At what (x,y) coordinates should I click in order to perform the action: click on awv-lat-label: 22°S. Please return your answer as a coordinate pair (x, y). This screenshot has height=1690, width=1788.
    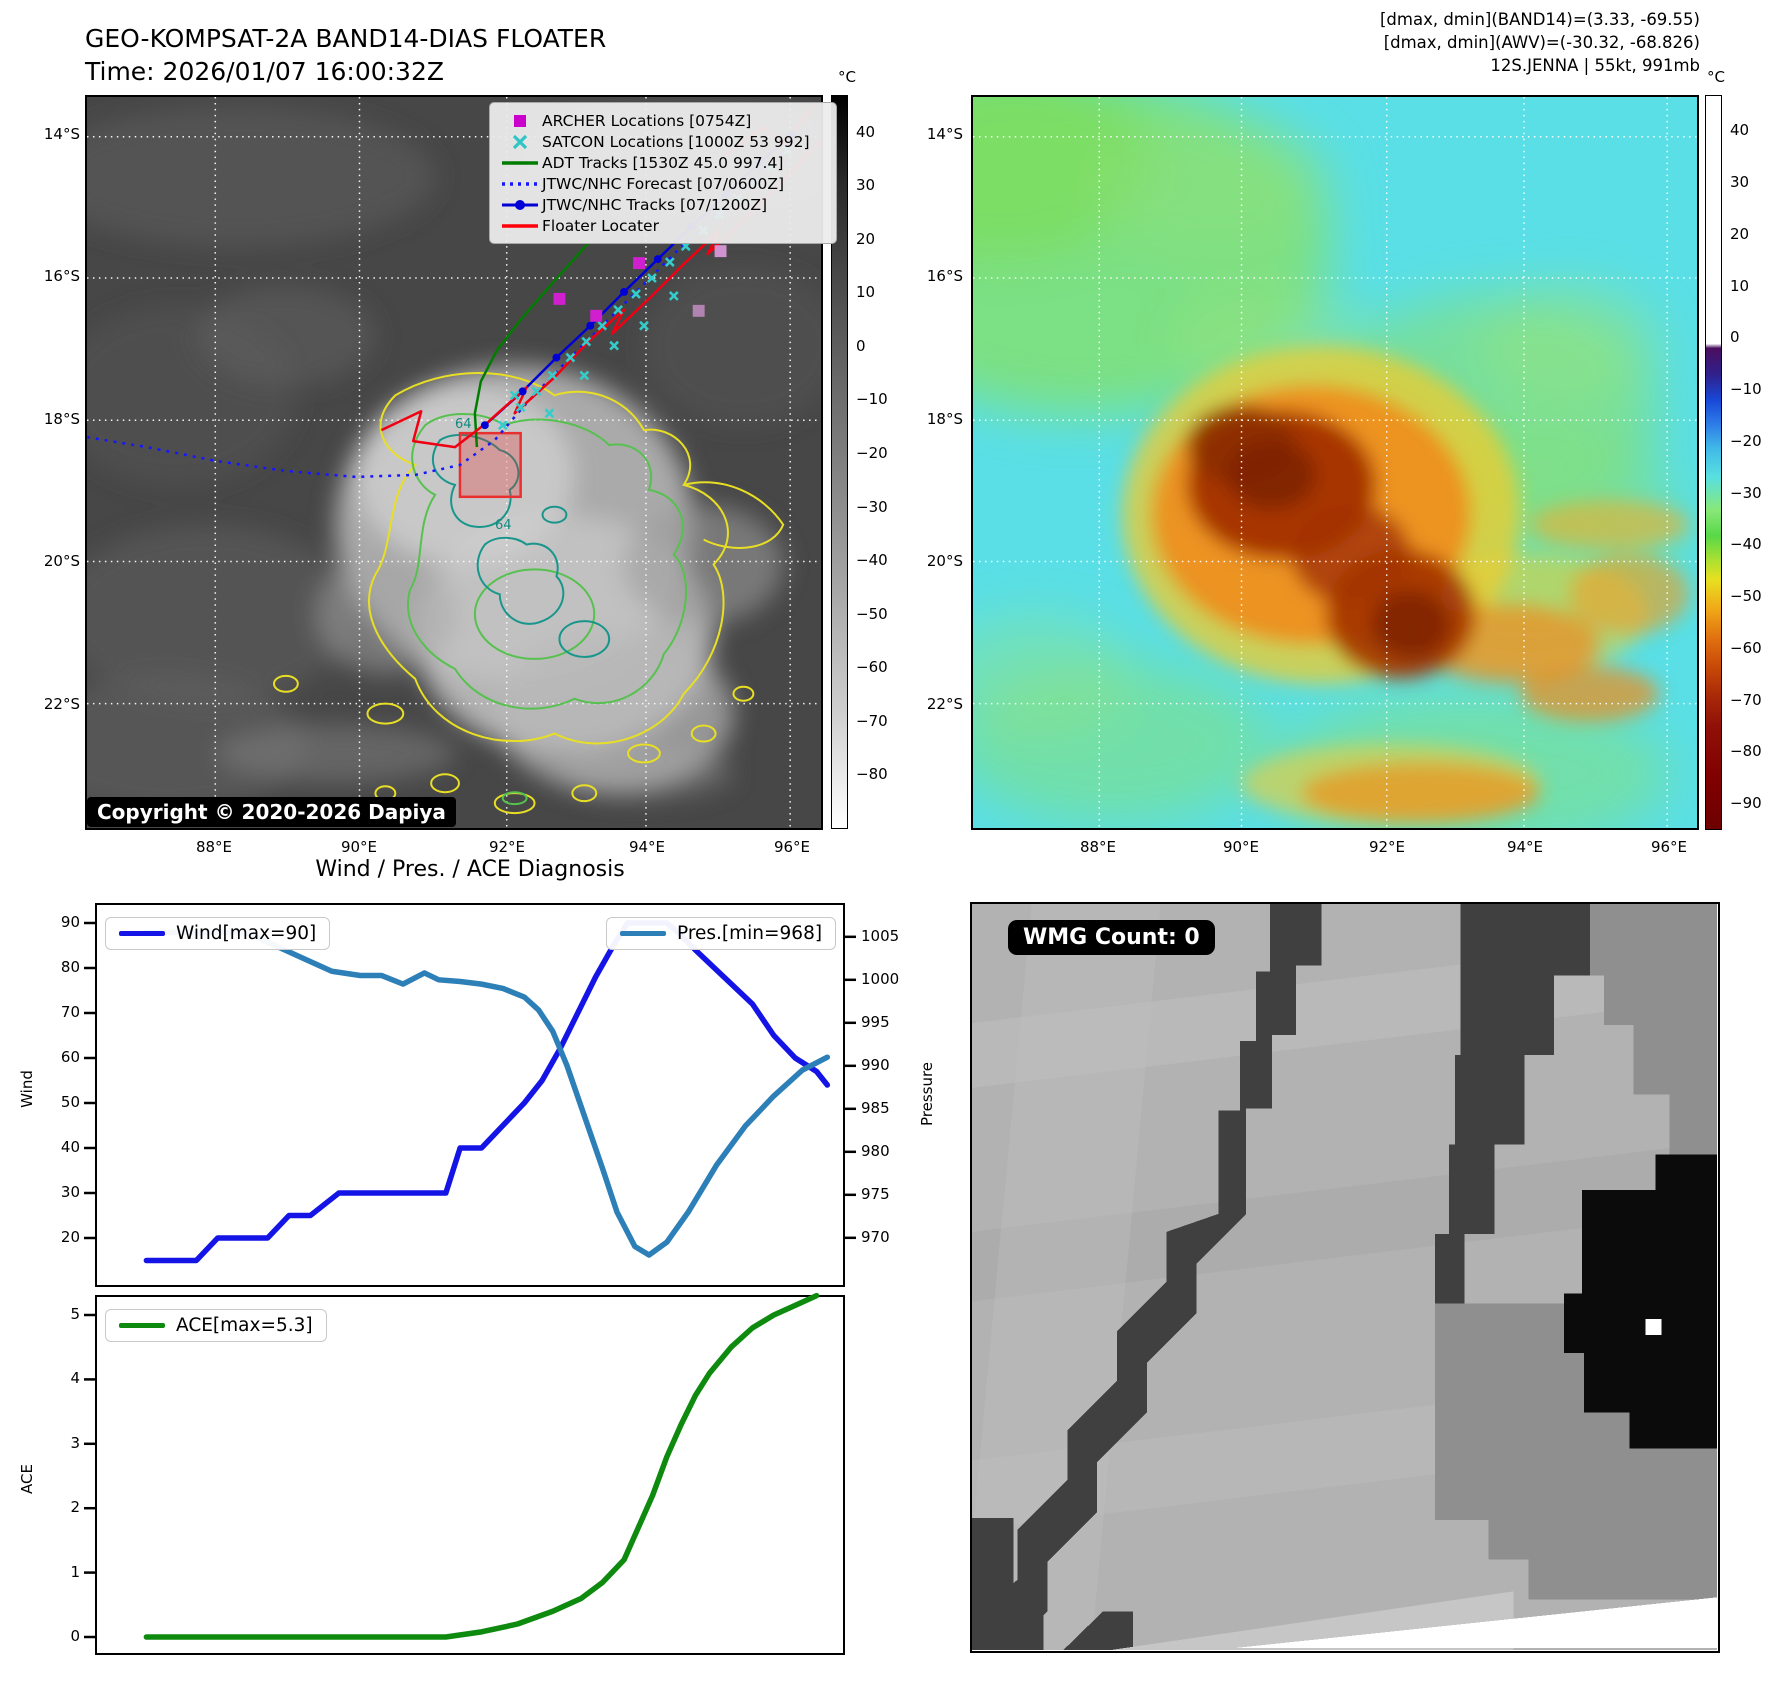
    Looking at the image, I should click on (944, 704).